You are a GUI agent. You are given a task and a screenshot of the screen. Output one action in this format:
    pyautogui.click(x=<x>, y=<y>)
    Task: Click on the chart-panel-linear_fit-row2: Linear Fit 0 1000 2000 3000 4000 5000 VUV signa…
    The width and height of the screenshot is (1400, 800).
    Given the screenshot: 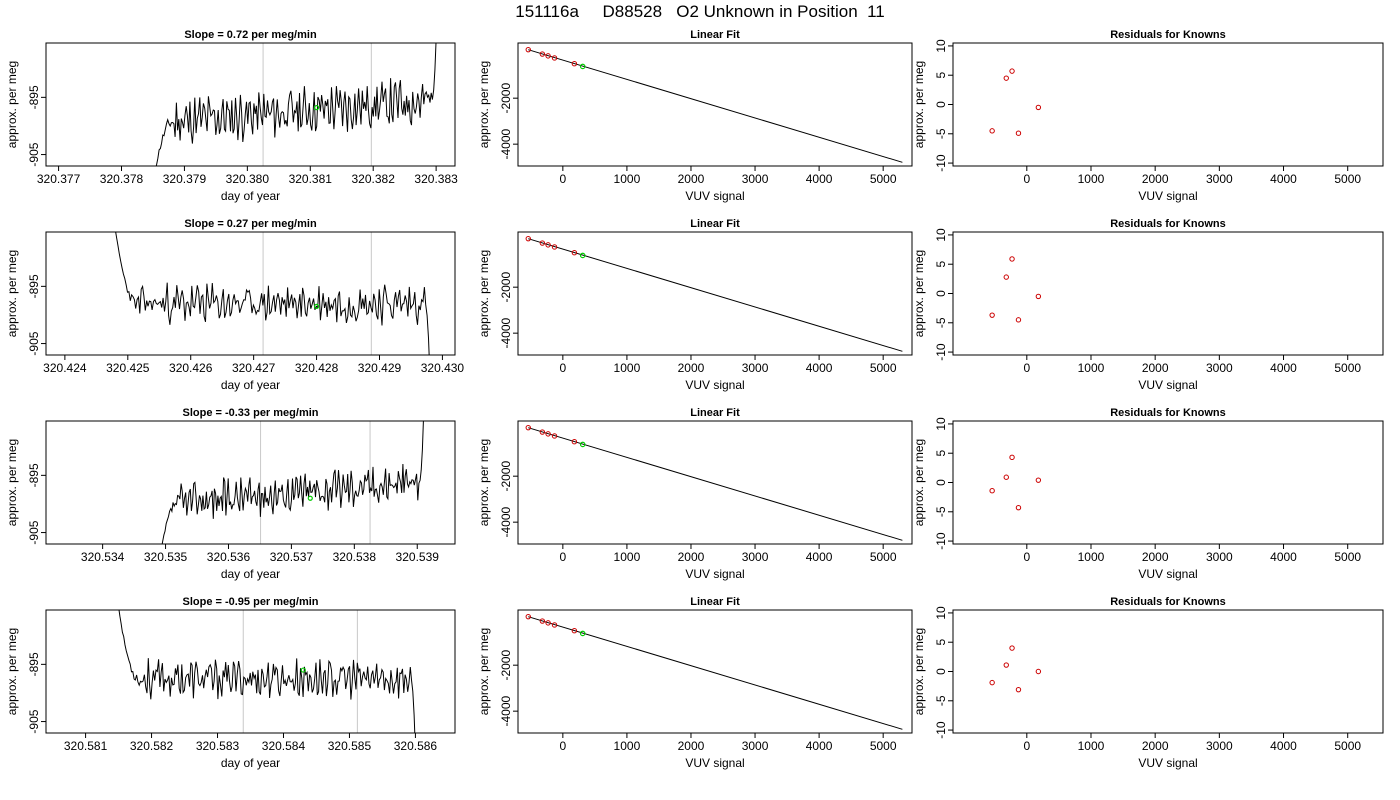 What is the action you would take?
    pyautogui.click(x=695, y=305)
    